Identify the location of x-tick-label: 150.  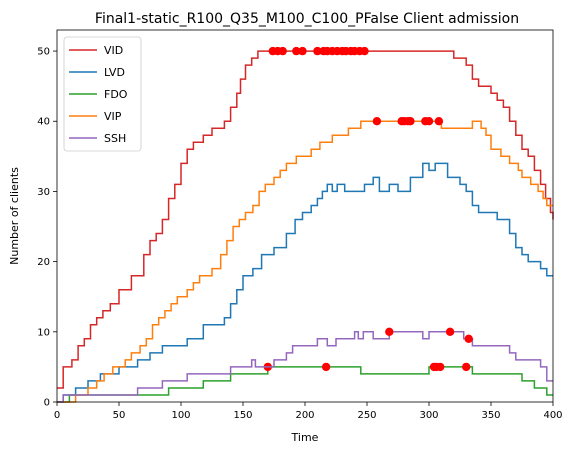
(242, 415).